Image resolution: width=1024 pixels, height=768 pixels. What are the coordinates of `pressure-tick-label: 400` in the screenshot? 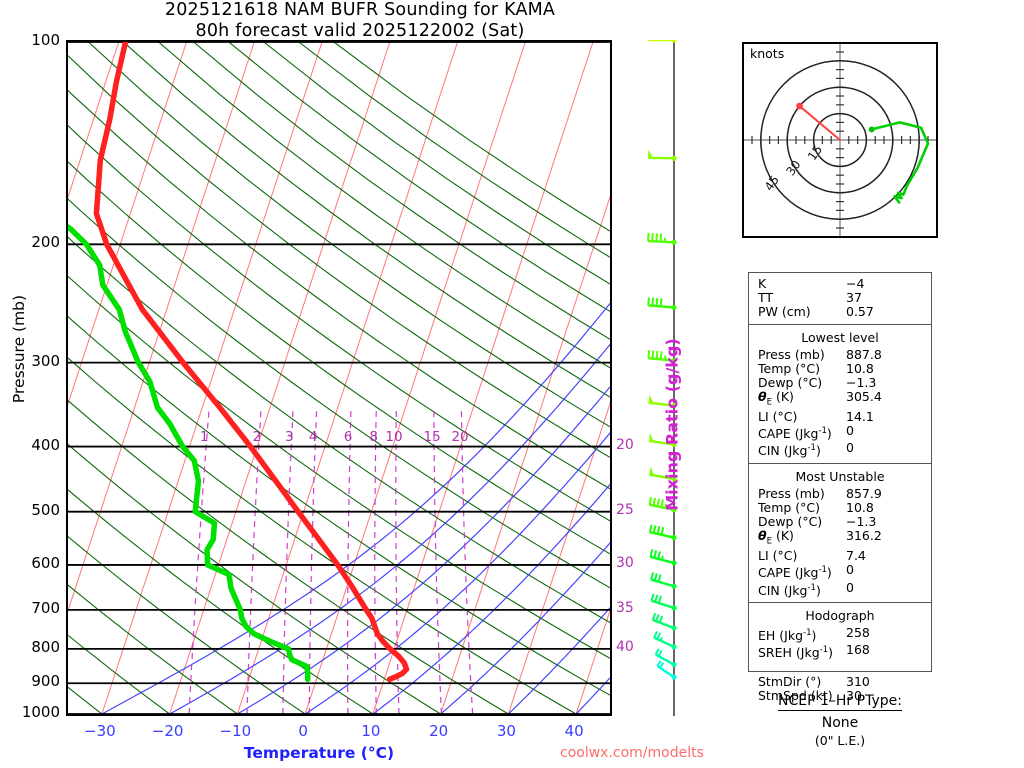 It's located at (45, 444).